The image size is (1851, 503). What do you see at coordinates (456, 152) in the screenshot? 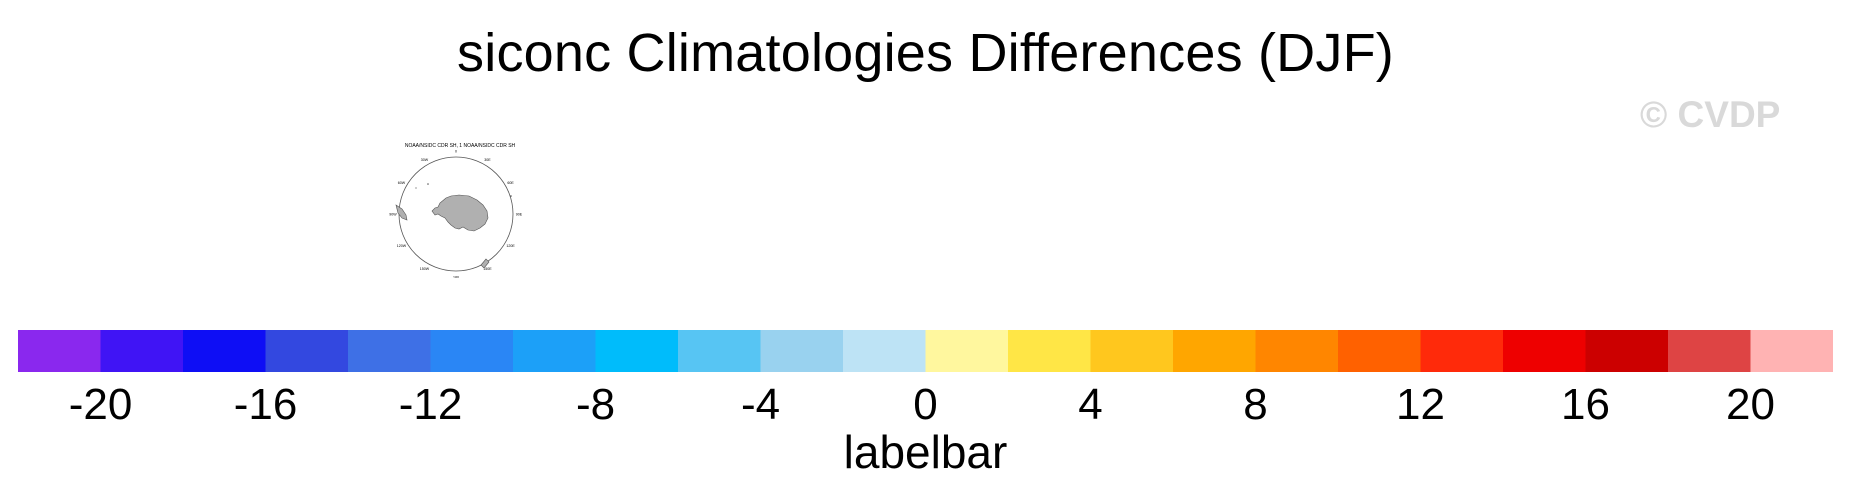
I see `longitude-label: 0` at bounding box center [456, 152].